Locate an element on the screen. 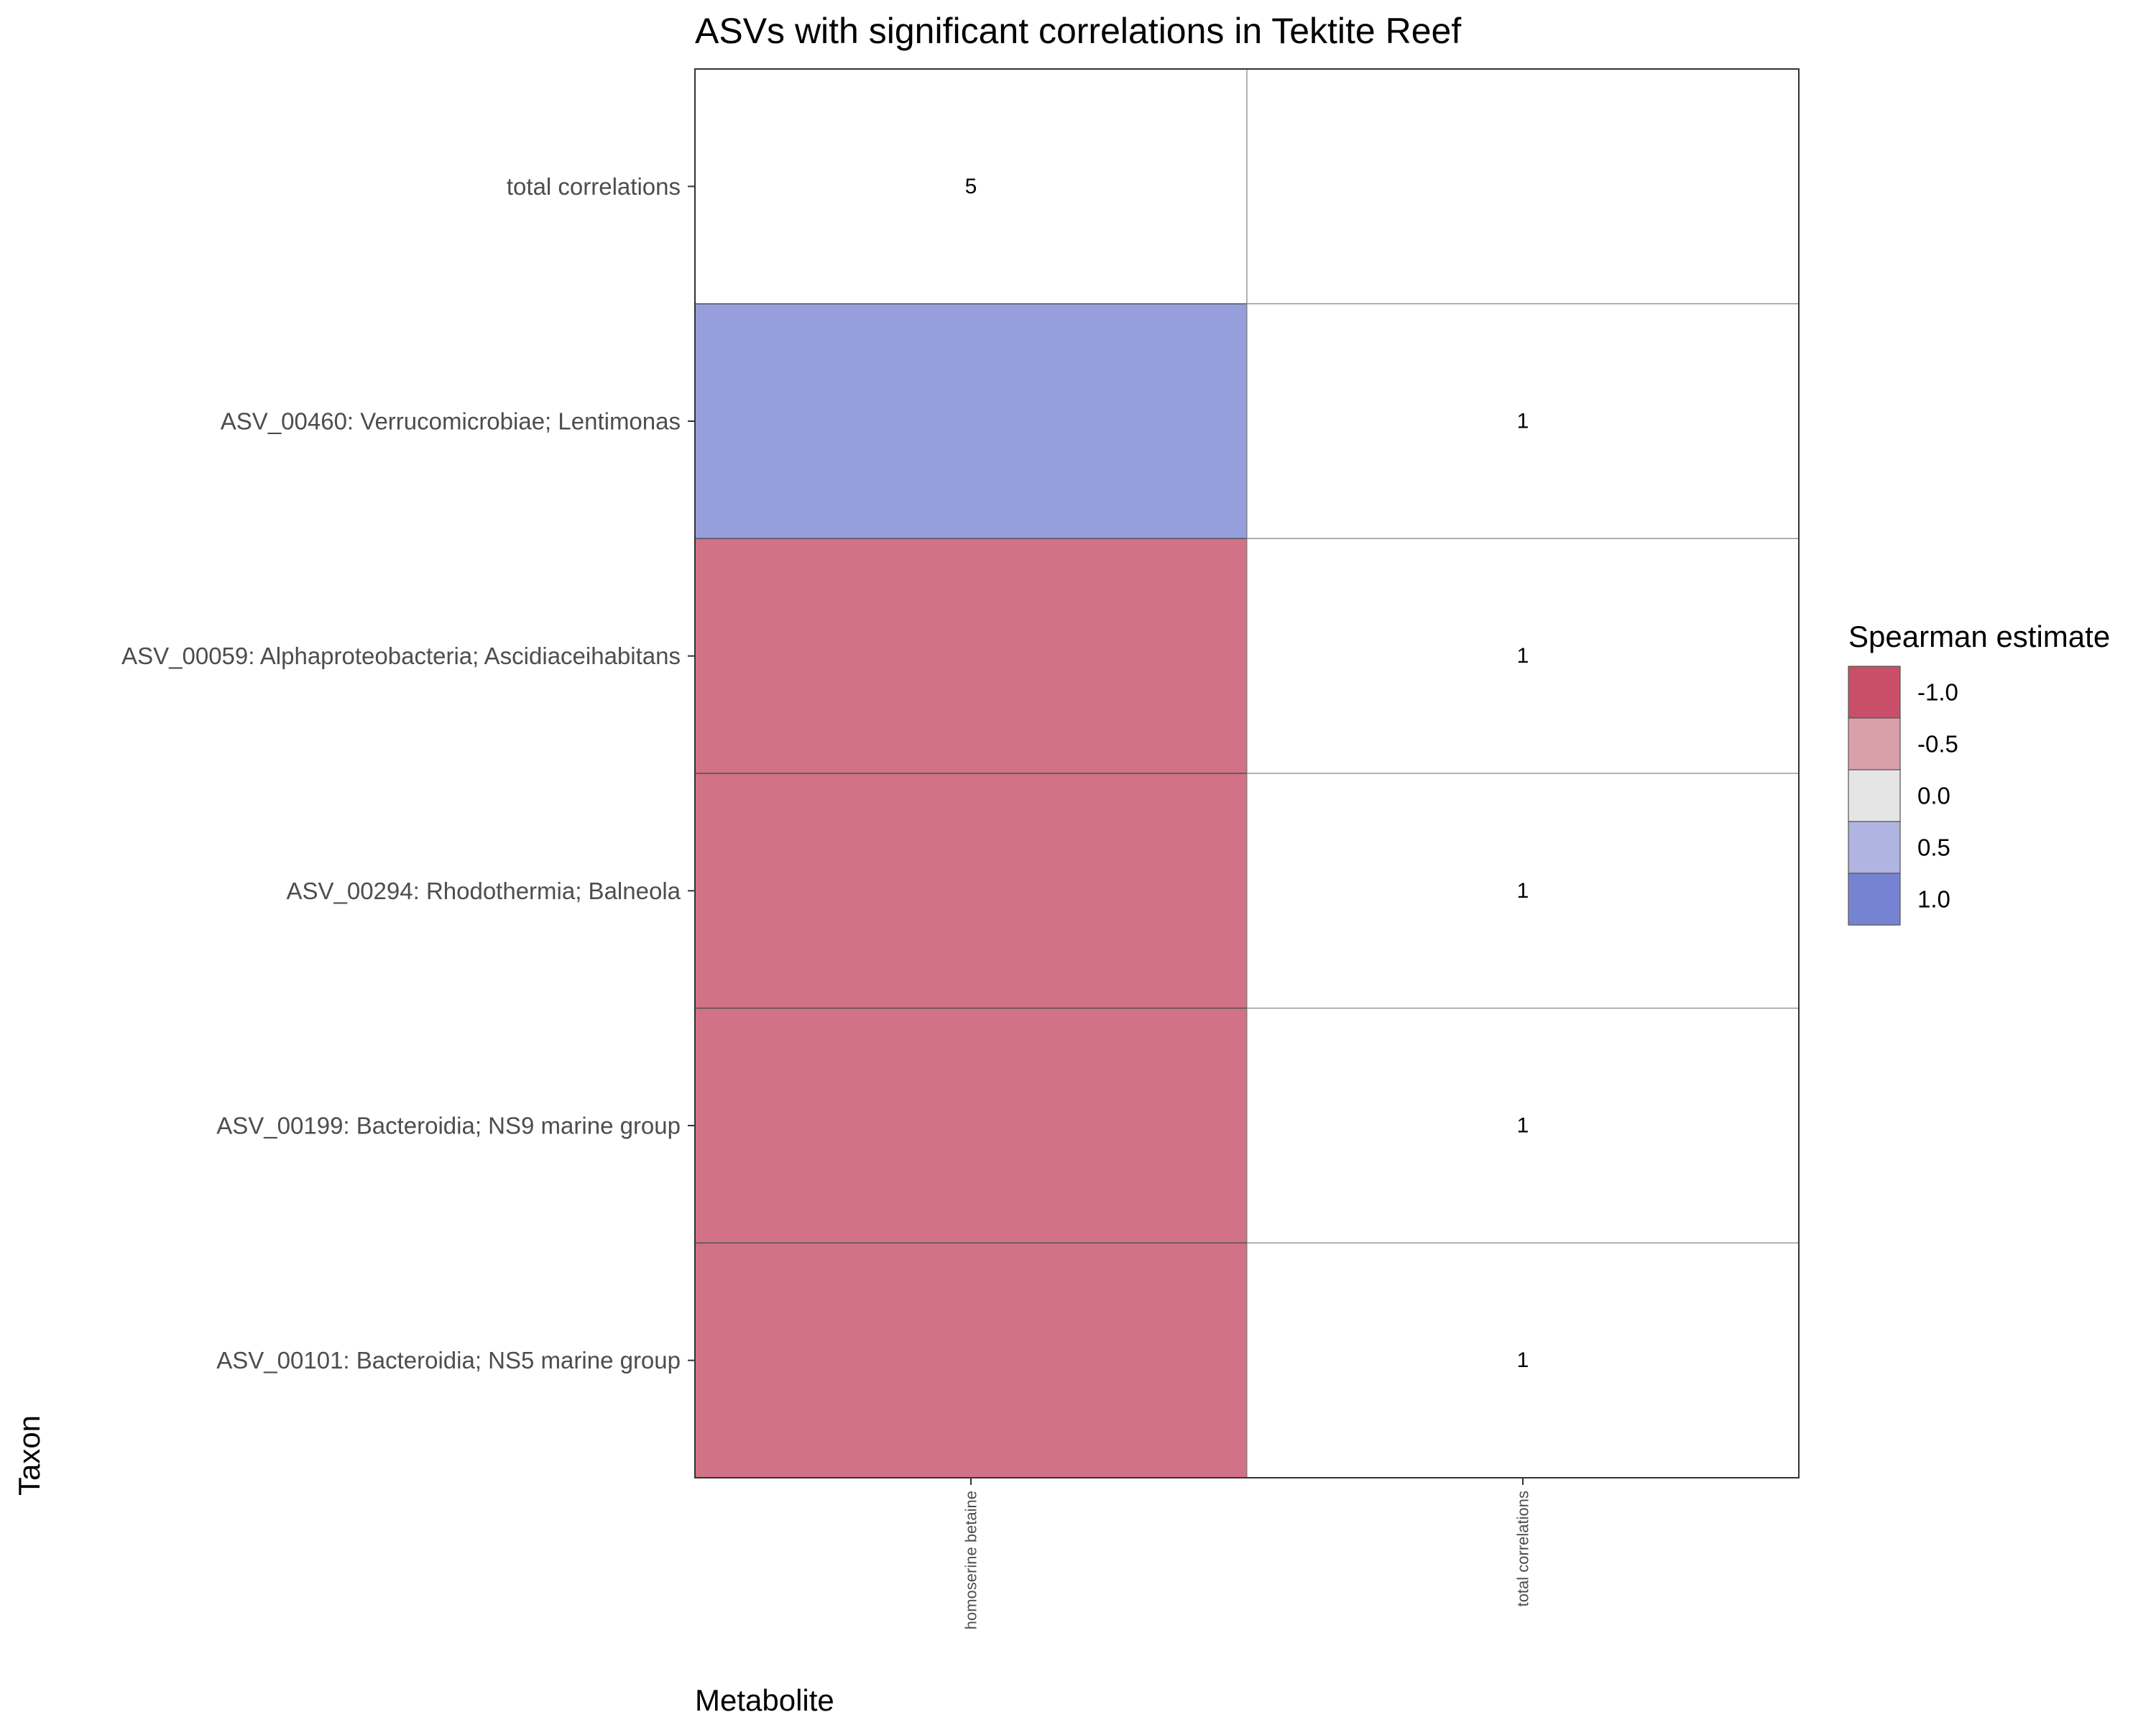 This screenshot has height=1725, width=2156. cell-label-total-correlations-homoserine-betaine: 5 is located at coordinates (971, 186).